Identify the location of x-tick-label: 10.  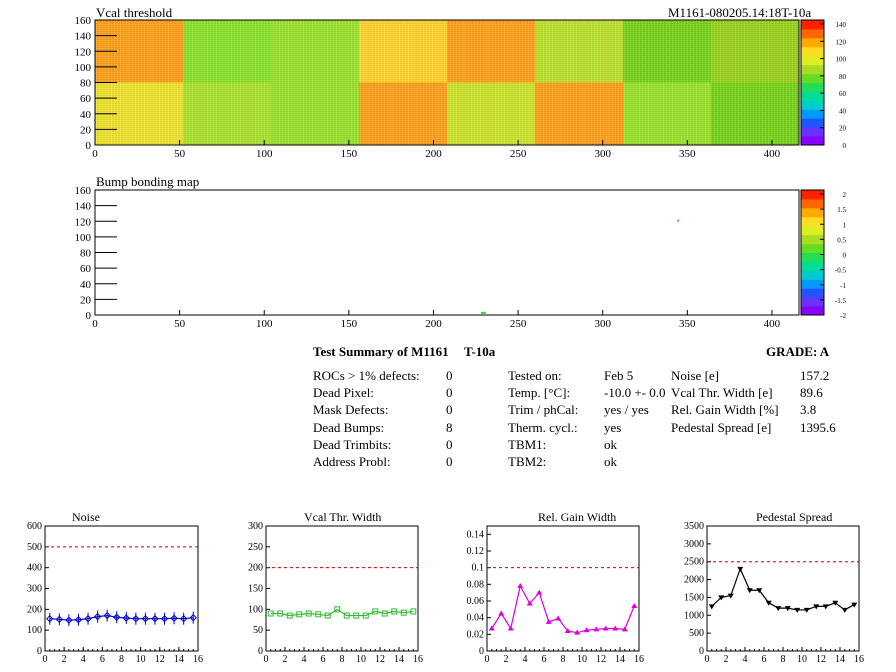
(582, 659).